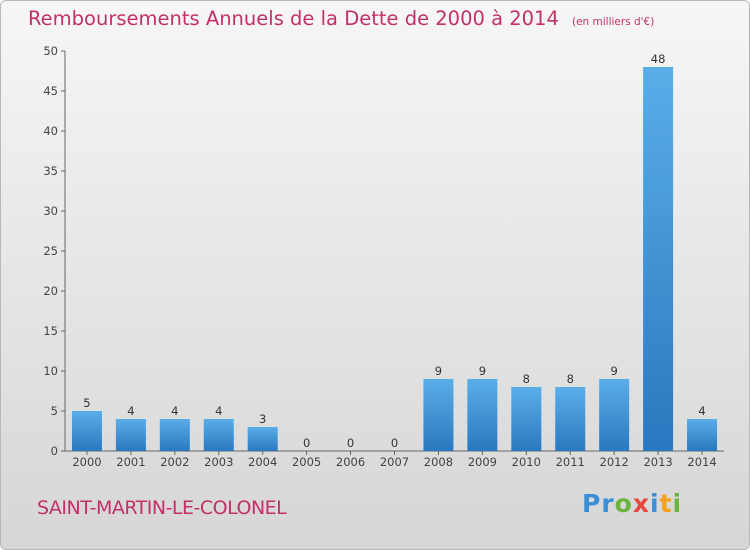 Image resolution: width=750 pixels, height=550 pixels. What do you see at coordinates (262, 462) in the screenshot?
I see `x-tick-label: 2004` at bounding box center [262, 462].